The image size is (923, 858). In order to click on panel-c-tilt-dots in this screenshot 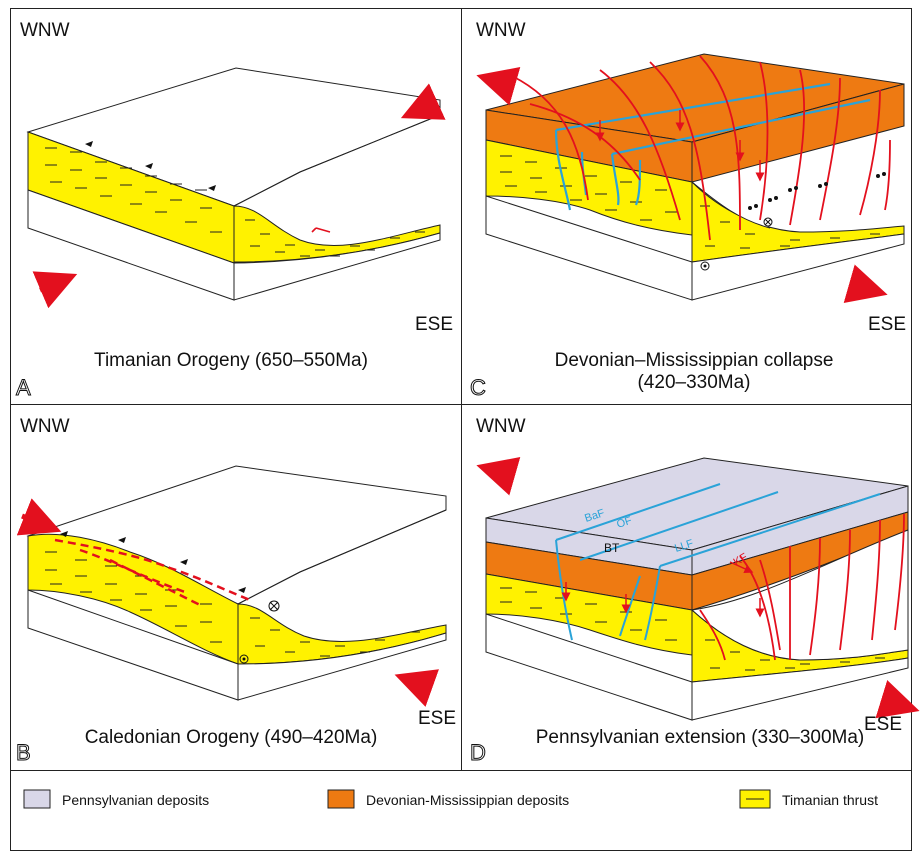, I will do `click(817, 191)`.